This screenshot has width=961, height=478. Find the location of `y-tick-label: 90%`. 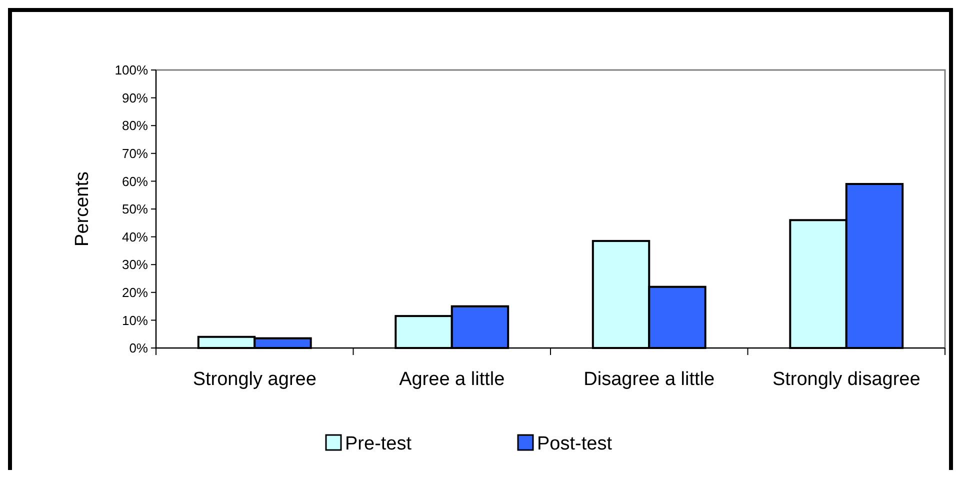

y-tick-label: 90% is located at coordinates (135, 98).